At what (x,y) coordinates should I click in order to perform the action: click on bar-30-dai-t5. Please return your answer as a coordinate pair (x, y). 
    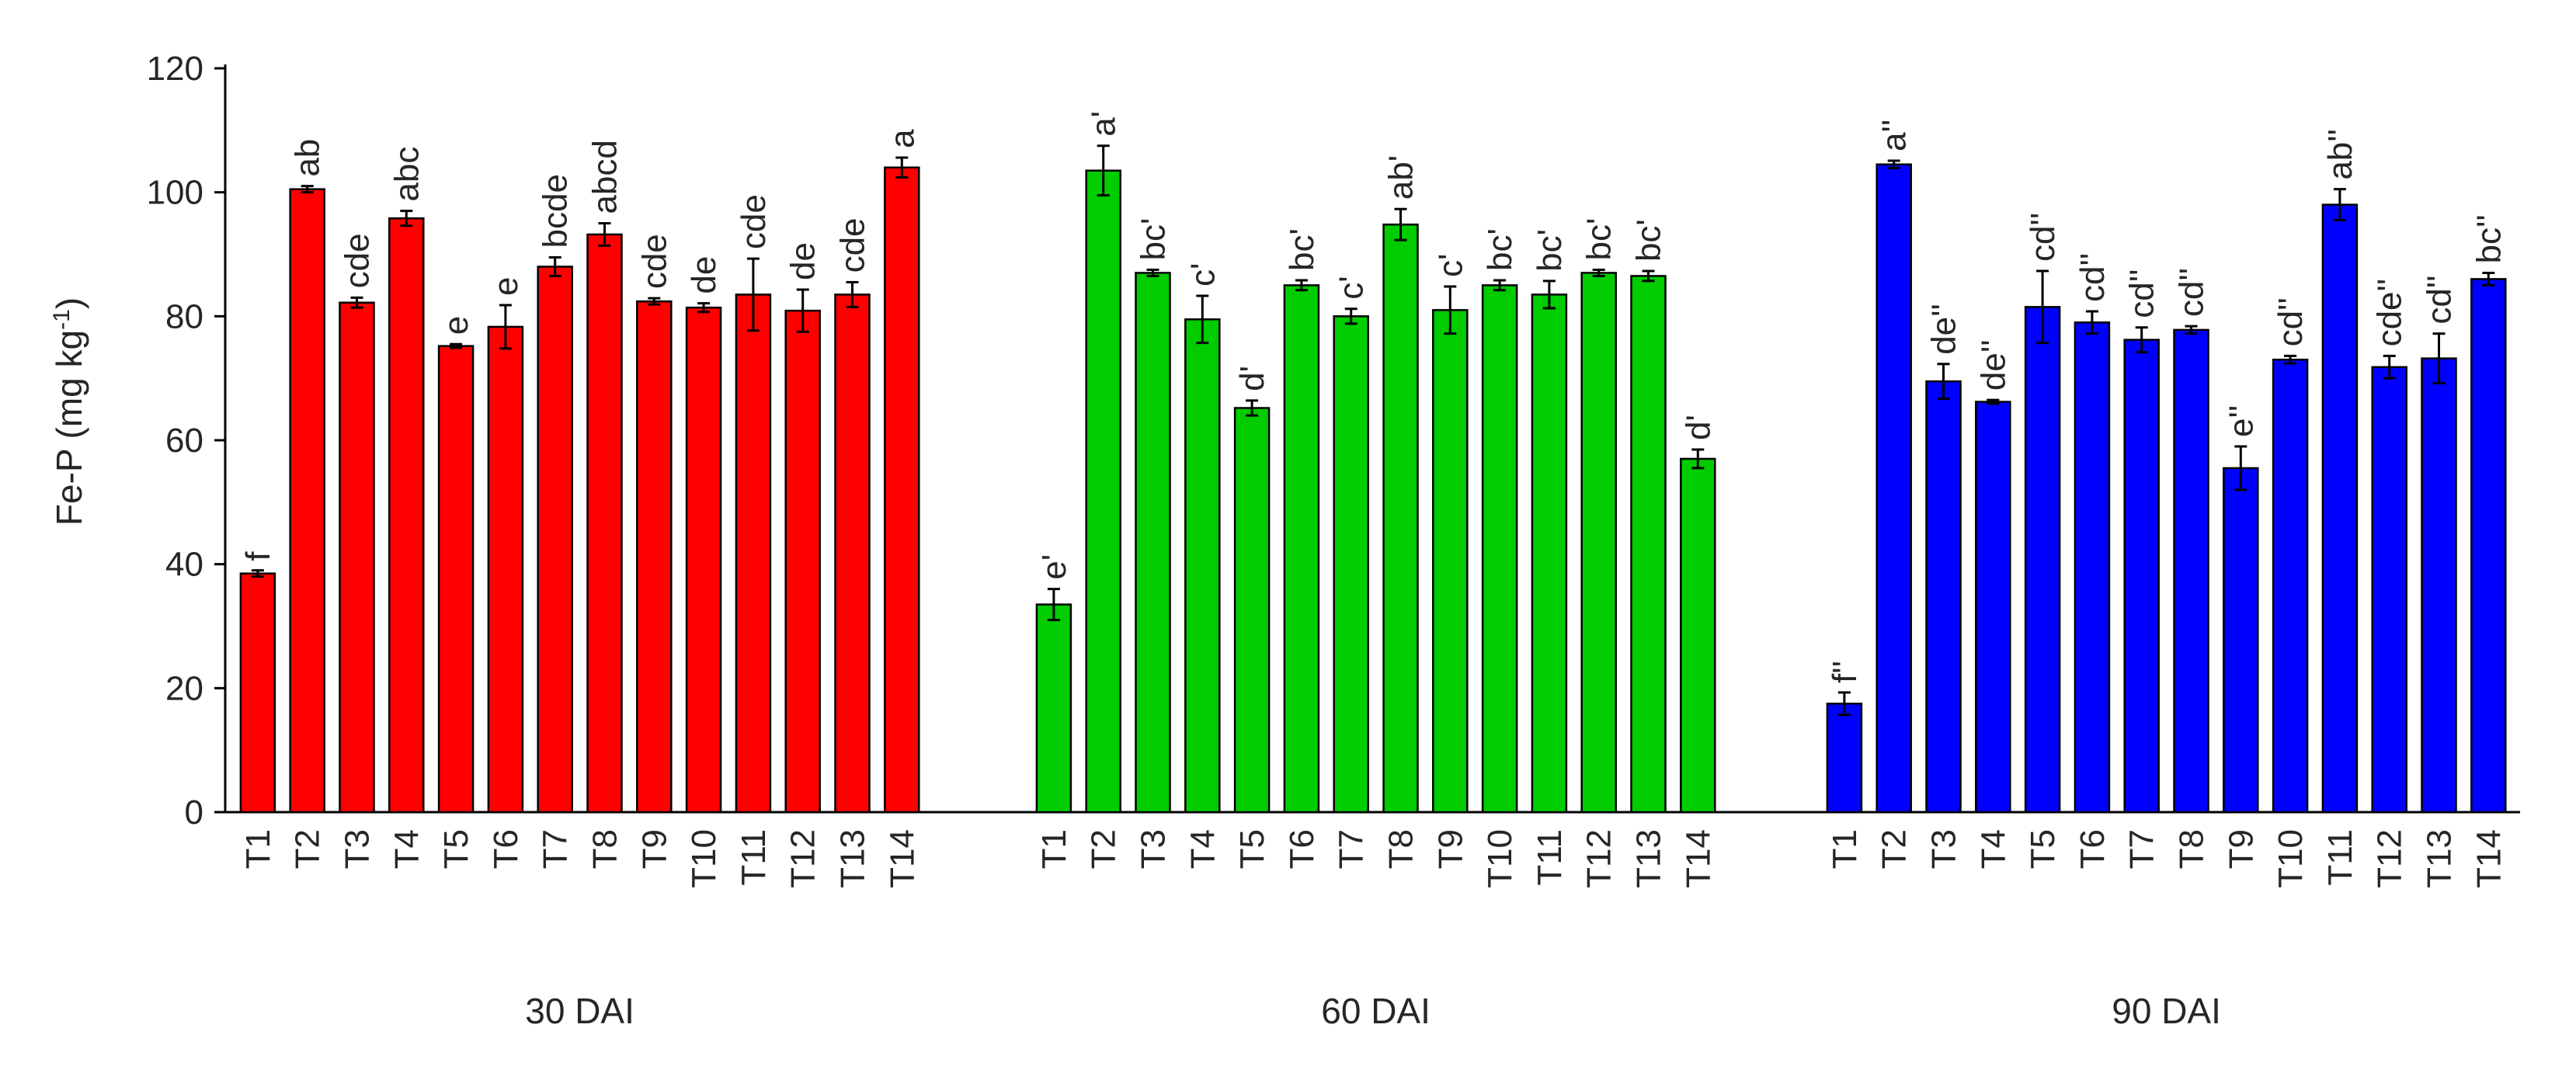
    Looking at the image, I should click on (456, 579).